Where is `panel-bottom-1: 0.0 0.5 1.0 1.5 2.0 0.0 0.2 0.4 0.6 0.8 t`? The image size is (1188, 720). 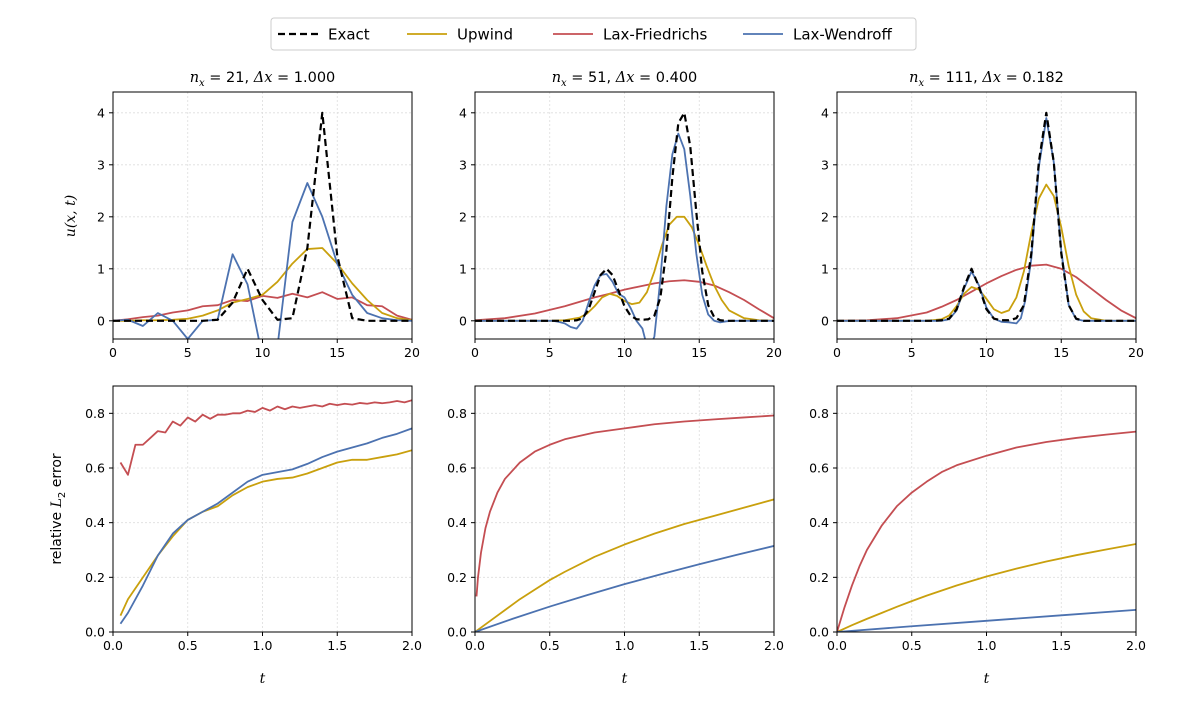
panel-bottom-1: 0.0 0.5 1.0 1.5 2.0 0.0 0.2 0.4 0.6 0.8 t is located at coordinates (253, 536).